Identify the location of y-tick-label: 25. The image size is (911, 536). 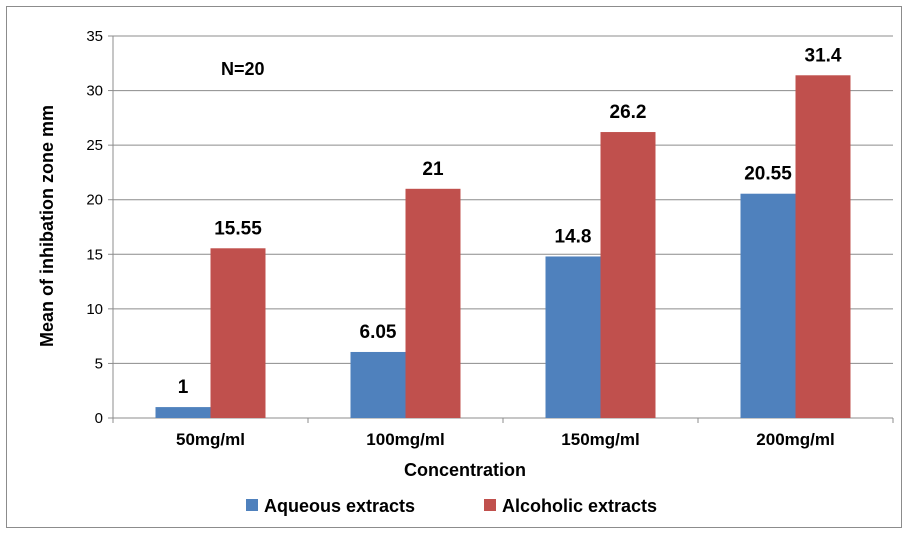
(94, 145).